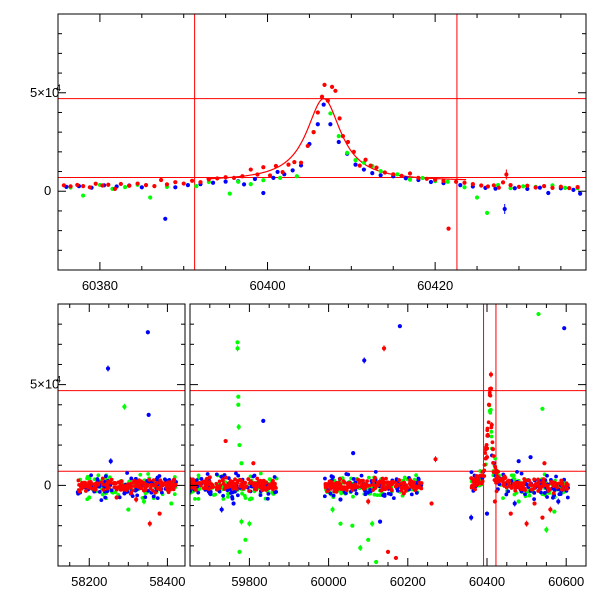 This screenshot has width=600, height=600. Describe the element at coordinates (47, 484) in the screenshot. I see `bottom-ytick-label-0: 0` at that location.